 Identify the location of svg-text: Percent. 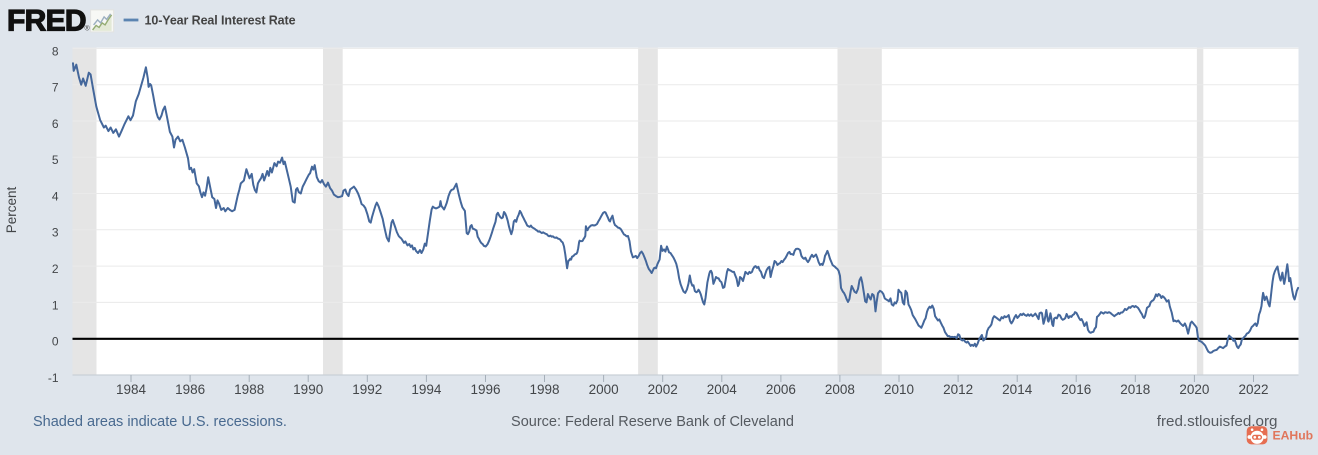
(11, 209).